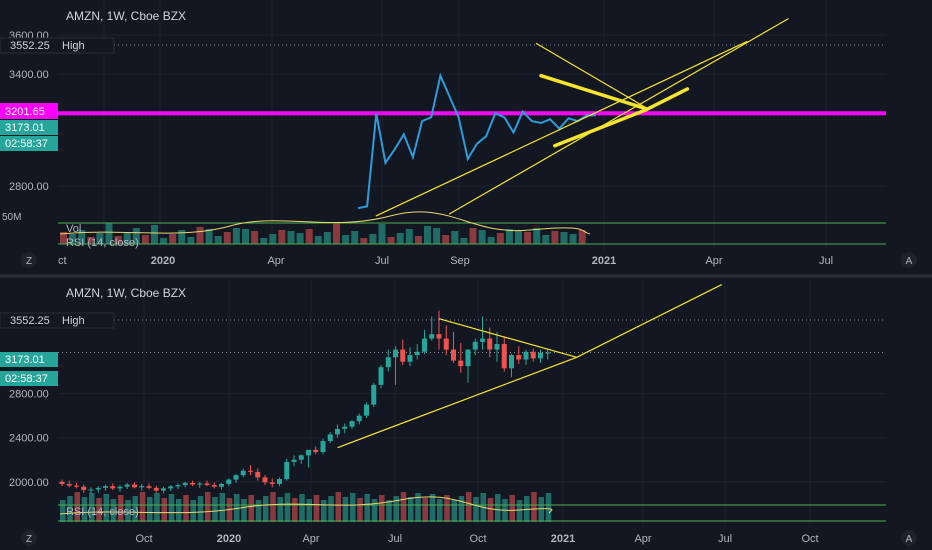 This screenshot has height=550, width=932. I want to click on bottom-high-label: High, so click(73, 321).